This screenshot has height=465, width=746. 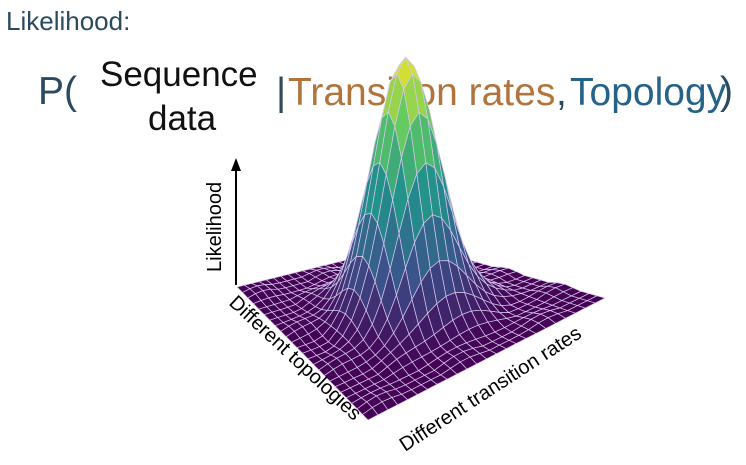 I want to click on likelihood-heading: Likelihood:, so click(x=68, y=21).